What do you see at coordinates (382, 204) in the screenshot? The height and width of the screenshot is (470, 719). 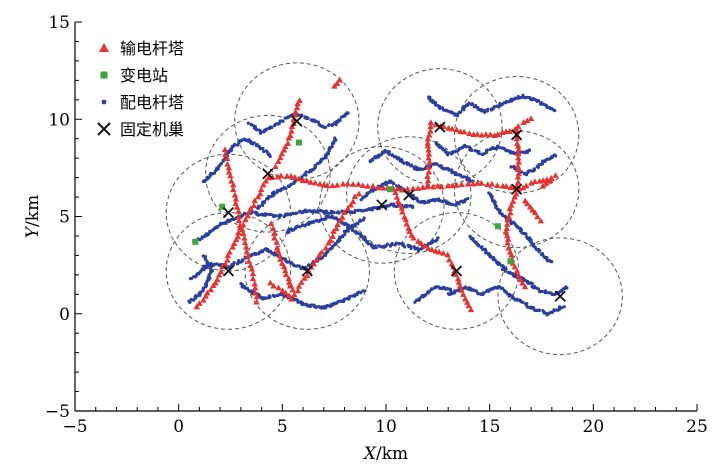 I see `coverage-circle` at bounding box center [382, 204].